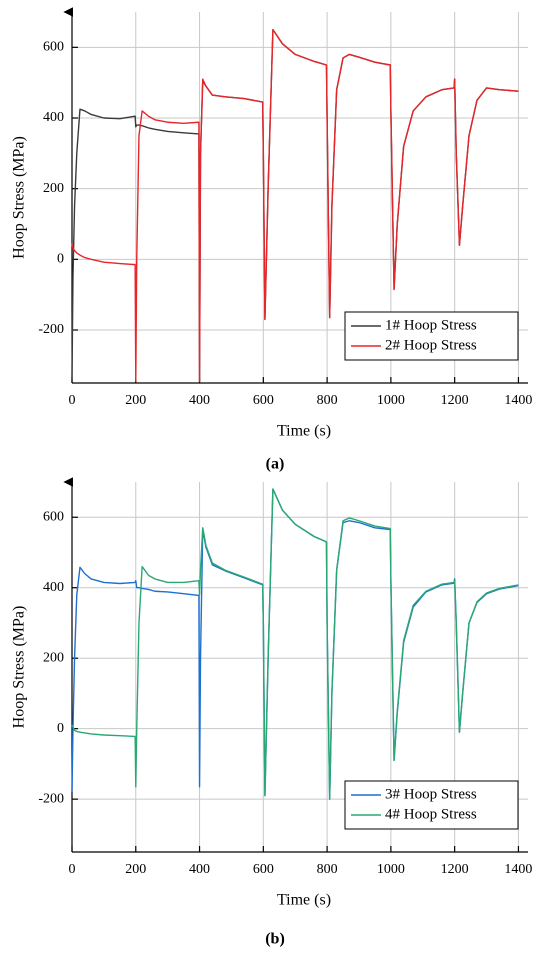  I want to click on legend-label: 4# Hoop Stress, so click(431, 814).